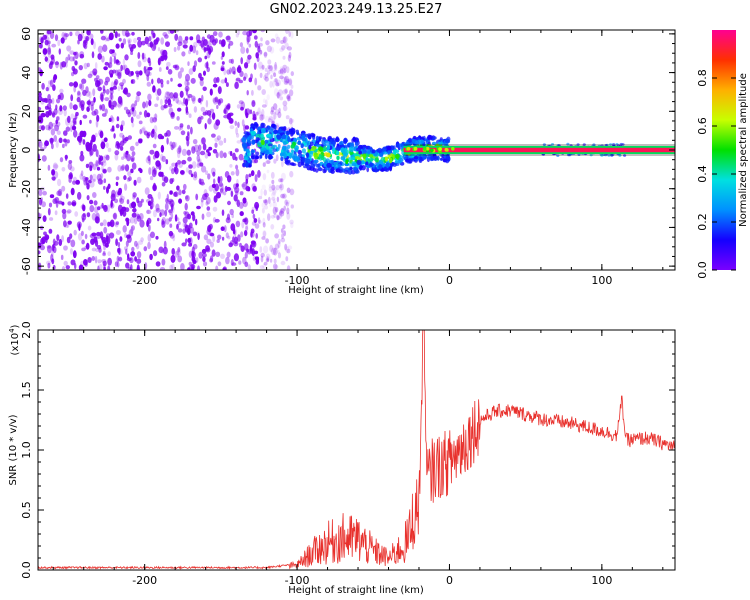 This screenshot has width=750, height=600. Describe the element at coordinates (625, 155) in the screenshot. I see `band-speck` at that location.